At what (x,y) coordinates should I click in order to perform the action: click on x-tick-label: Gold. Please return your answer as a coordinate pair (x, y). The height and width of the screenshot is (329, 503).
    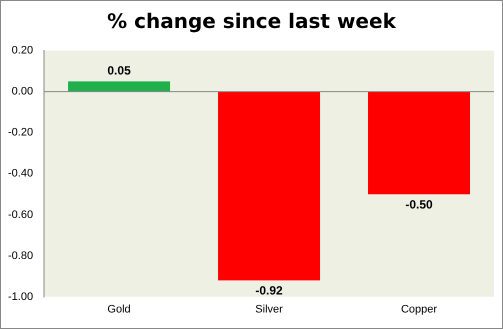
    Looking at the image, I should click on (119, 309).